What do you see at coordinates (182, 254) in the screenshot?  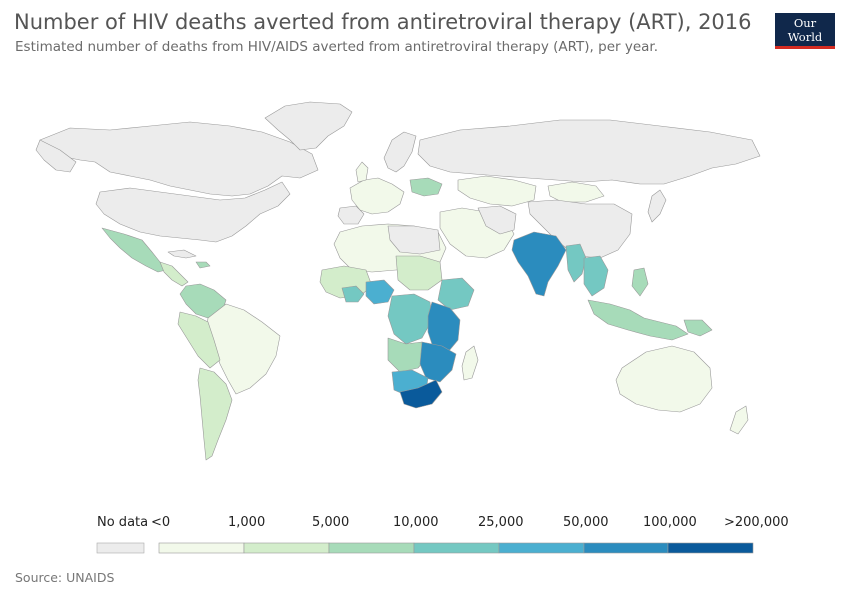 I see `region-cuba` at bounding box center [182, 254].